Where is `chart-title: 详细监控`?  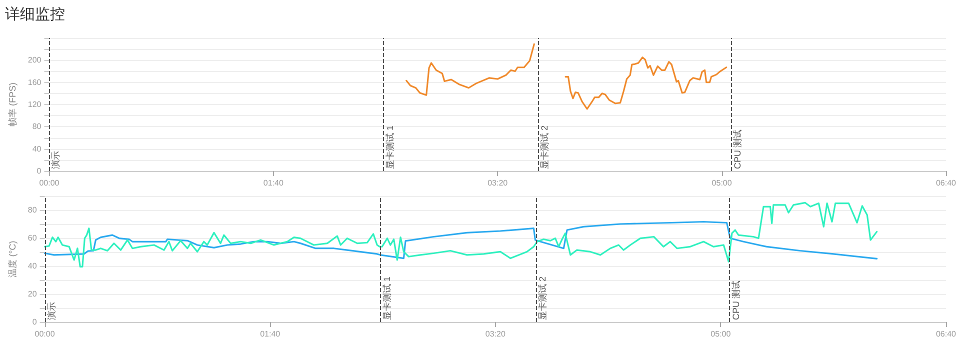 chart-title: 详细监控 is located at coordinates (35, 14).